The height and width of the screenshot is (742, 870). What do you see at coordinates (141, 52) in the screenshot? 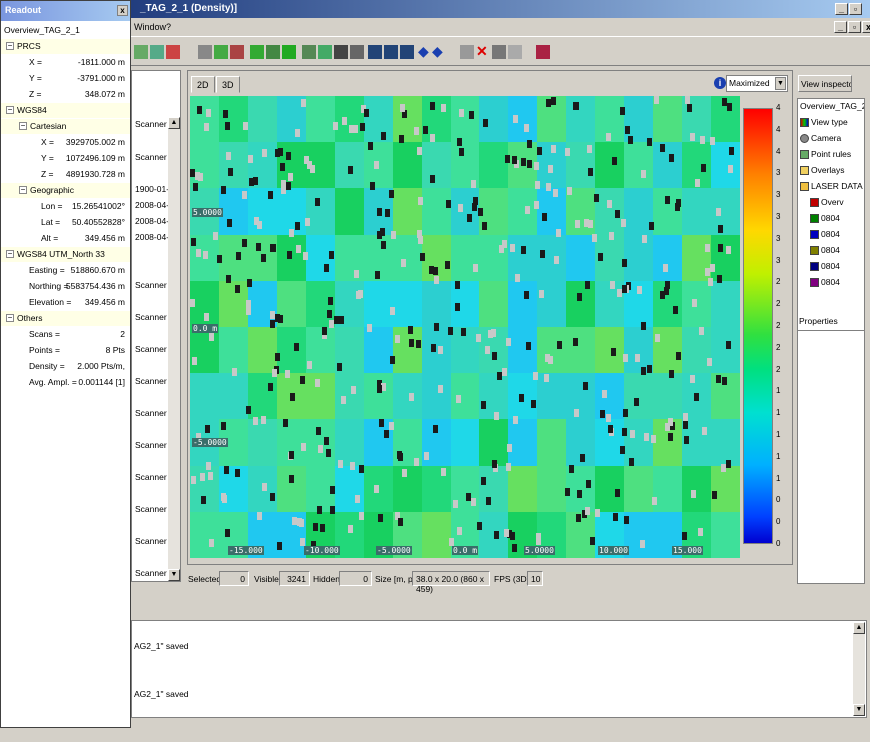
I see `view-icon` at bounding box center [141, 52].